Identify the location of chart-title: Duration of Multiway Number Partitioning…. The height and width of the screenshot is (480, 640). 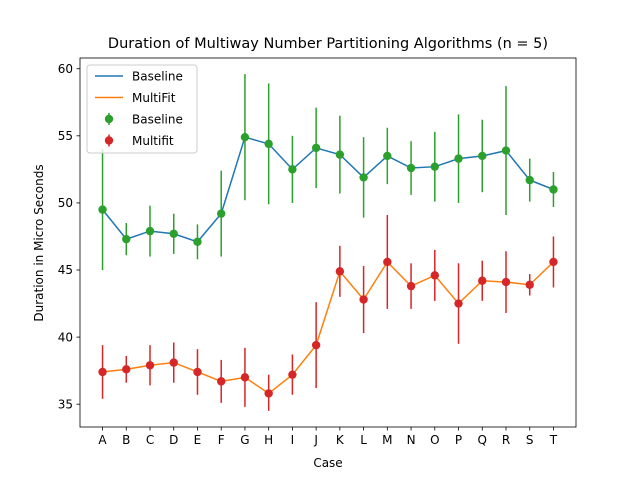
(328, 44).